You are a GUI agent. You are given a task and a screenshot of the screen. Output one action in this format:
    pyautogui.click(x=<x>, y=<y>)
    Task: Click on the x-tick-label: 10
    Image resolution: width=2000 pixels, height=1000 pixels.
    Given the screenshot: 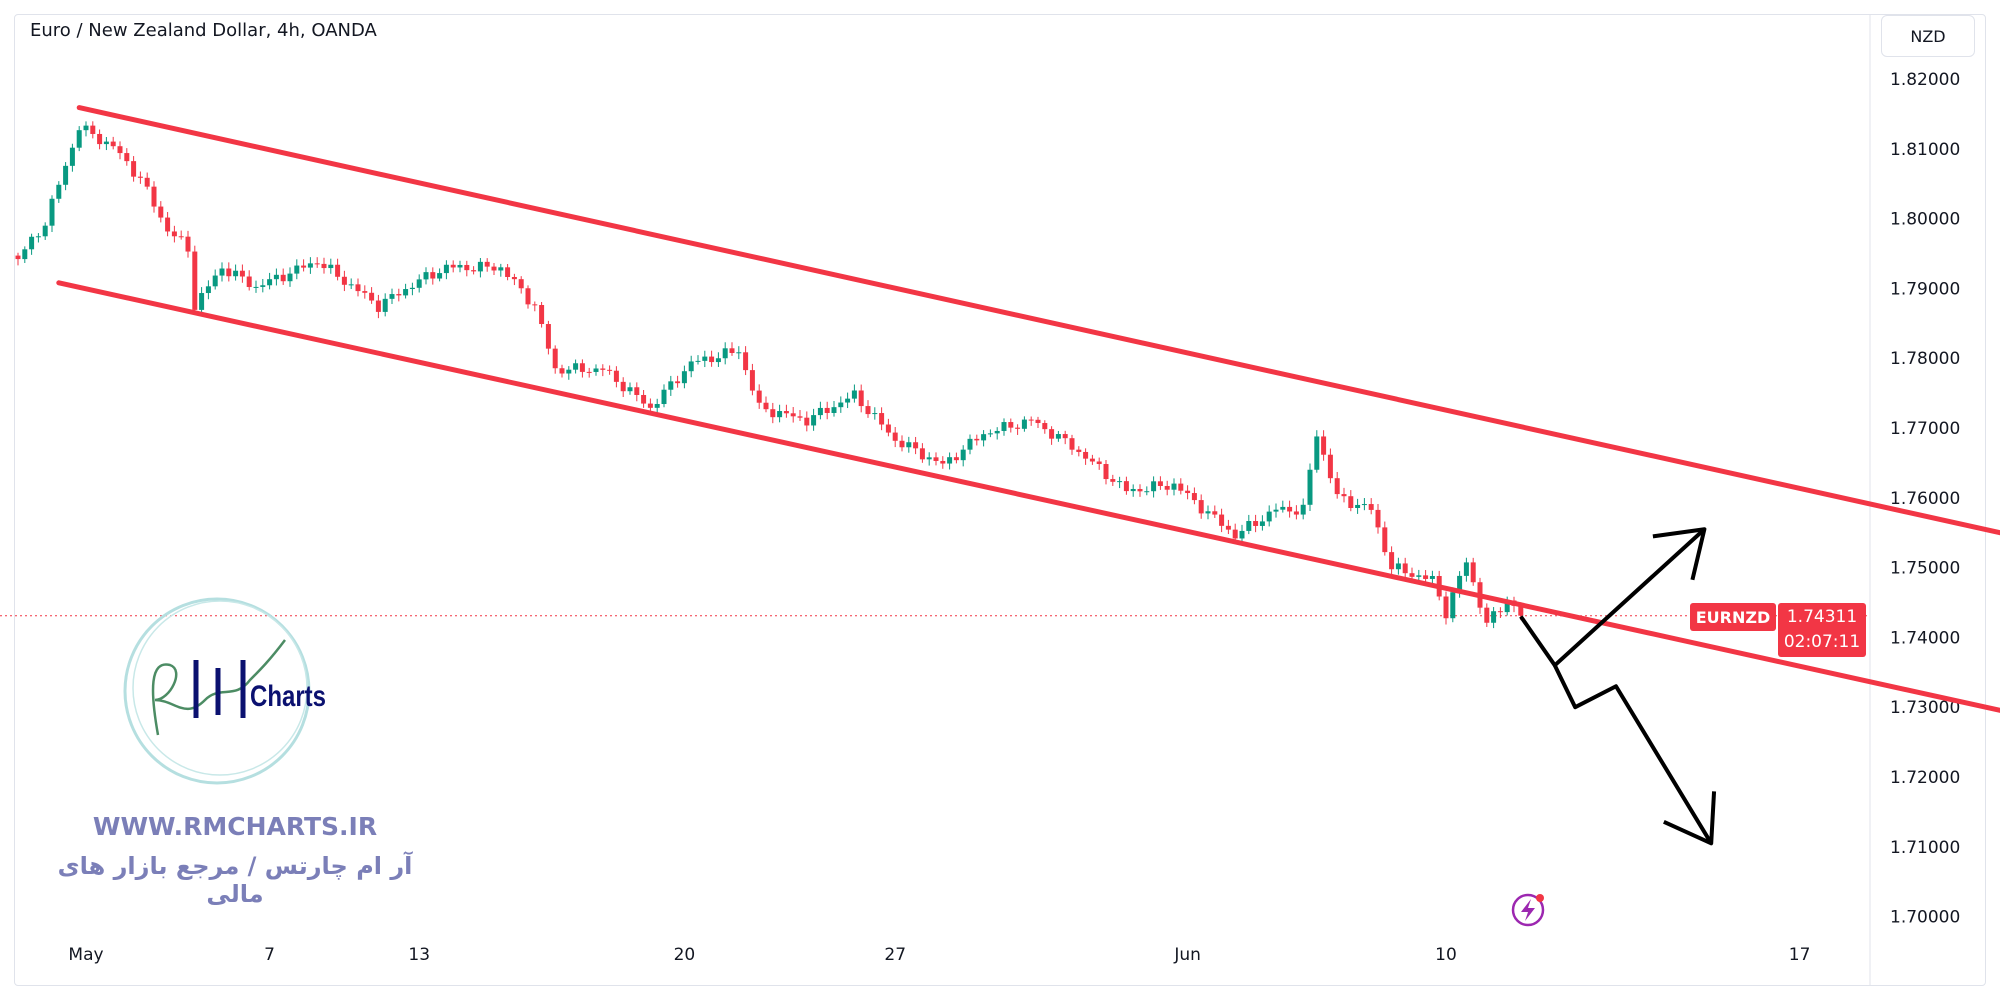 What is the action you would take?
    pyautogui.click(x=1446, y=955)
    